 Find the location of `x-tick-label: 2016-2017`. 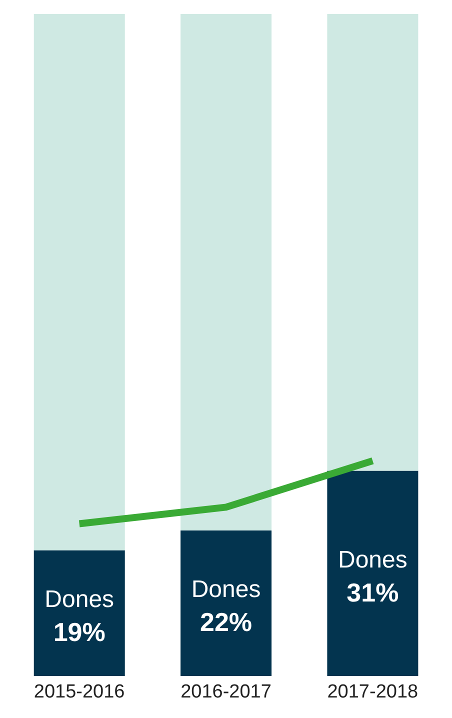

x-tick-label: 2016-2017 is located at coordinates (226, 691).